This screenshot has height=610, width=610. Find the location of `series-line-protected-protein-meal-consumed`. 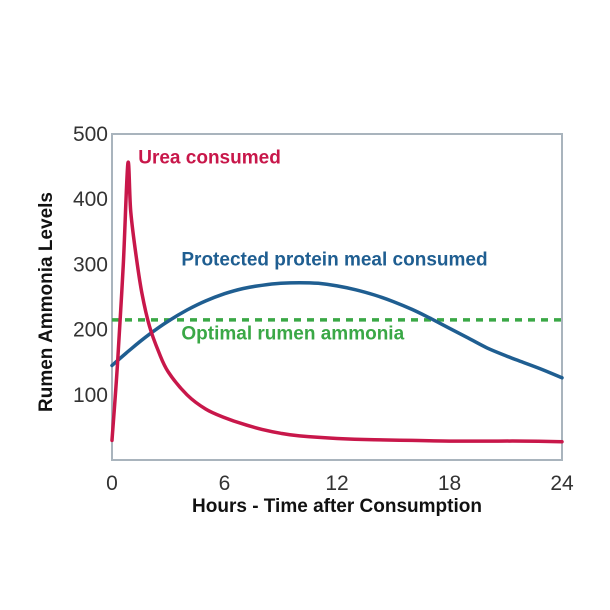

series-line-protected-protein-meal-consumed is located at coordinates (337, 330).